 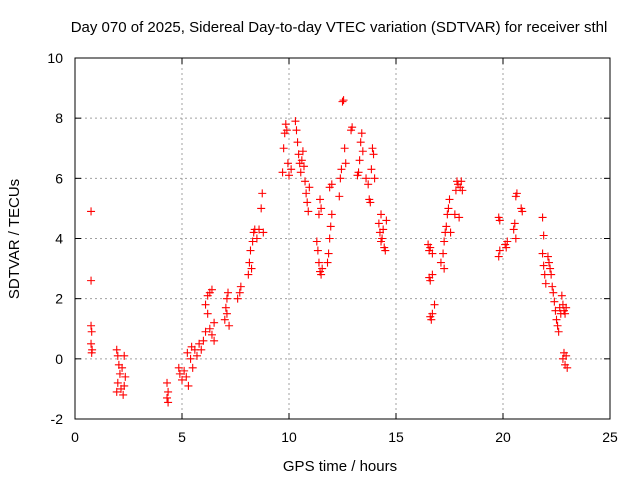 I want to click on x-axis-label: GPS time / hours, so click(x=340, y=466).